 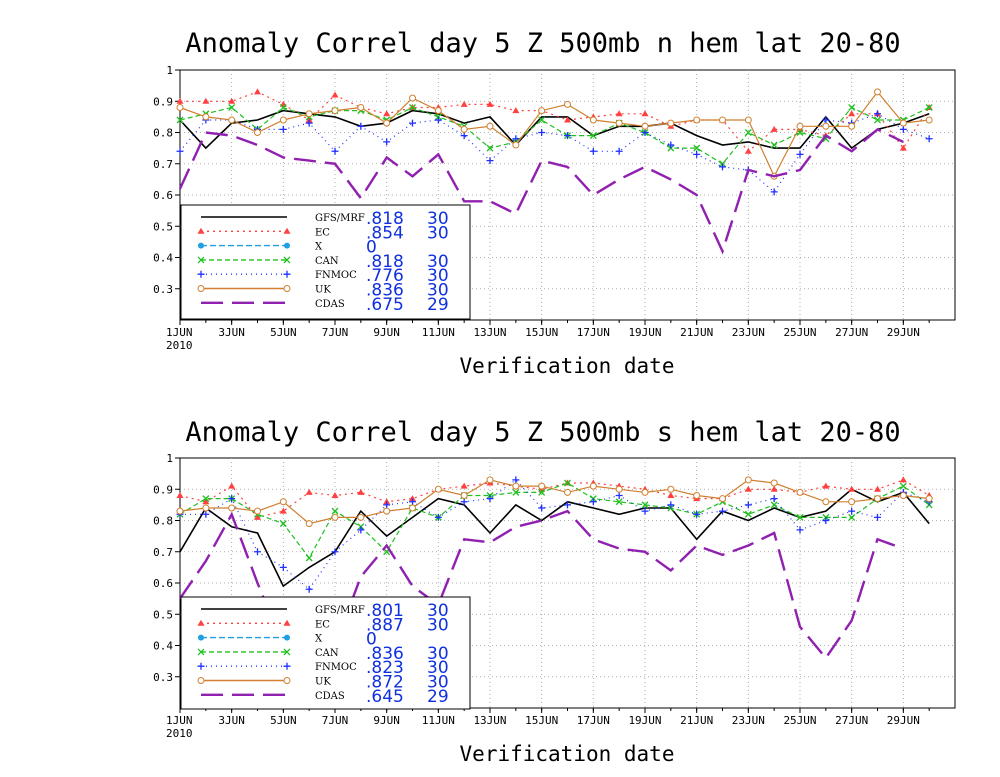 What do you see at coordinates (385, 276) in the screenshot?
I see `legend-entry-score: .776` at bounding box center [385, 276].